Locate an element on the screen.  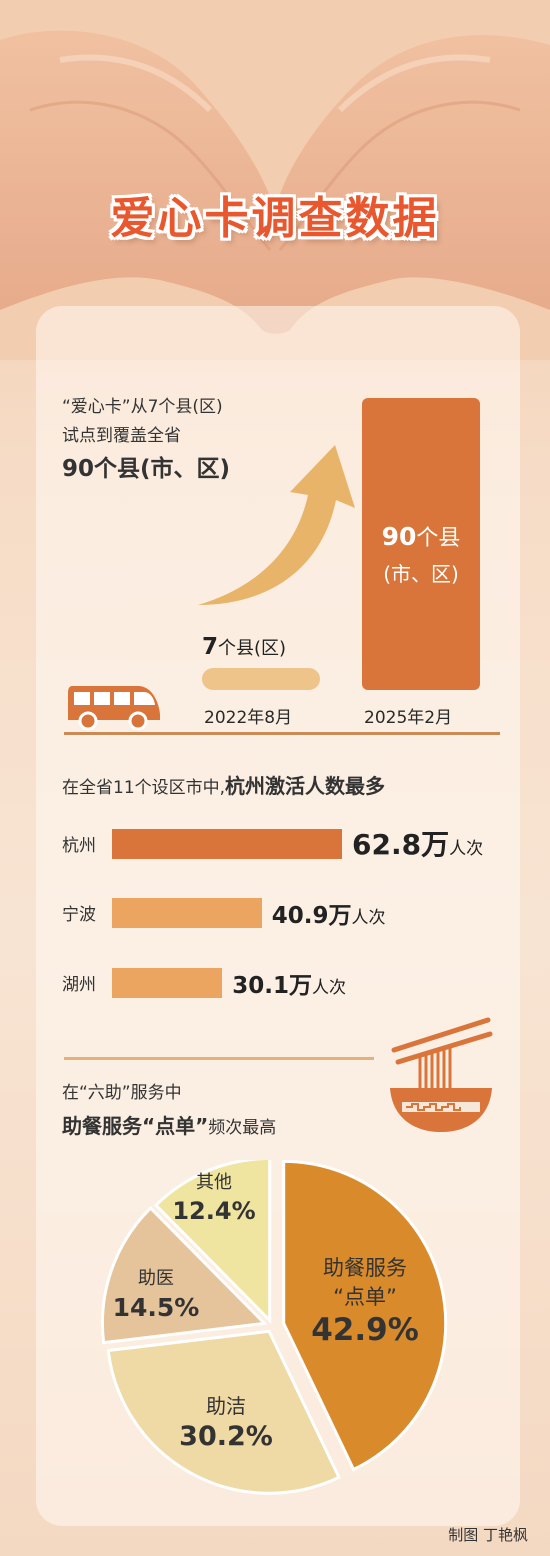
pie-value-label: 14.5% is located at coordinates (156, 1307).